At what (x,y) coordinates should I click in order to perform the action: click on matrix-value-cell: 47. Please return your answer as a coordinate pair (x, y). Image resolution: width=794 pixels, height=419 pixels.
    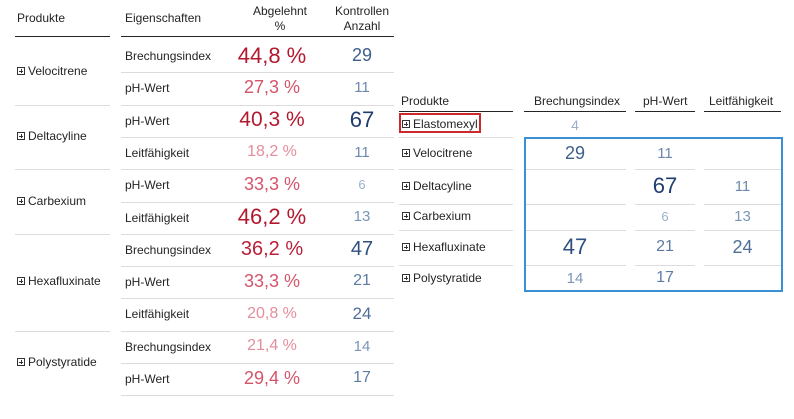
    Looking at the image, I should click on (575, 247).